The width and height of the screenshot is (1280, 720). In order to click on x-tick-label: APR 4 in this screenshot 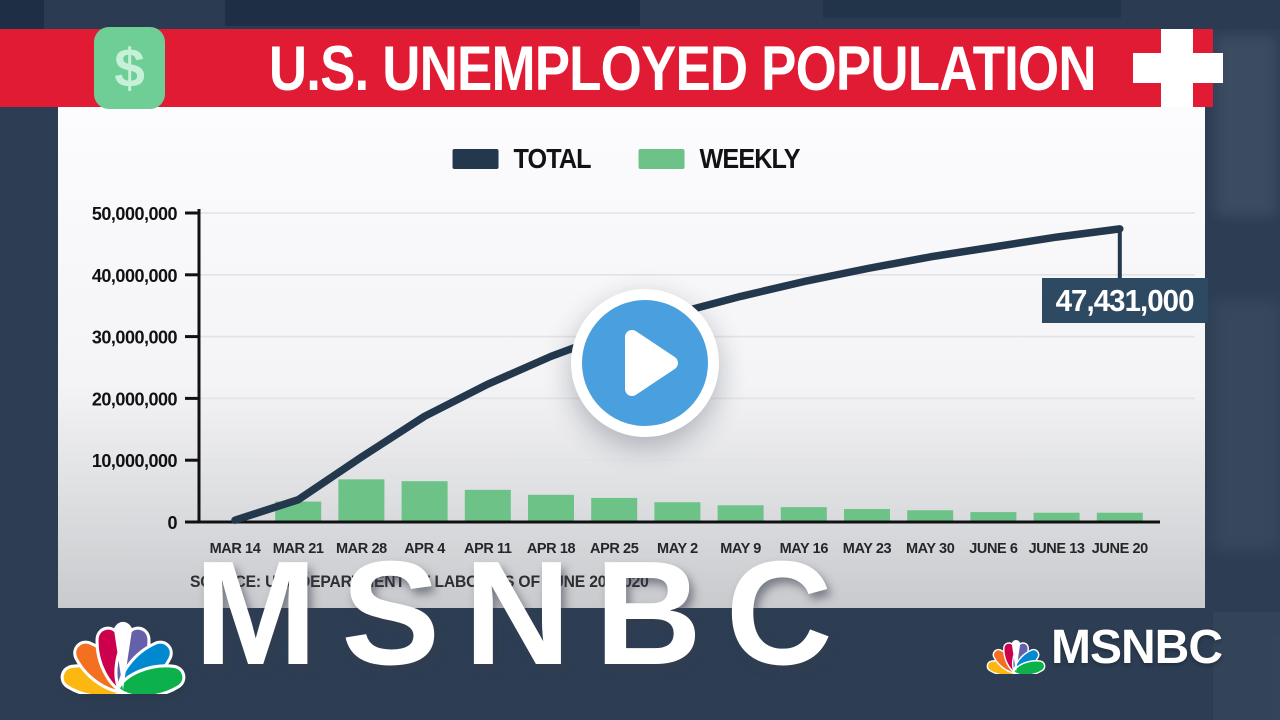, I will do `click(424, 549)`.